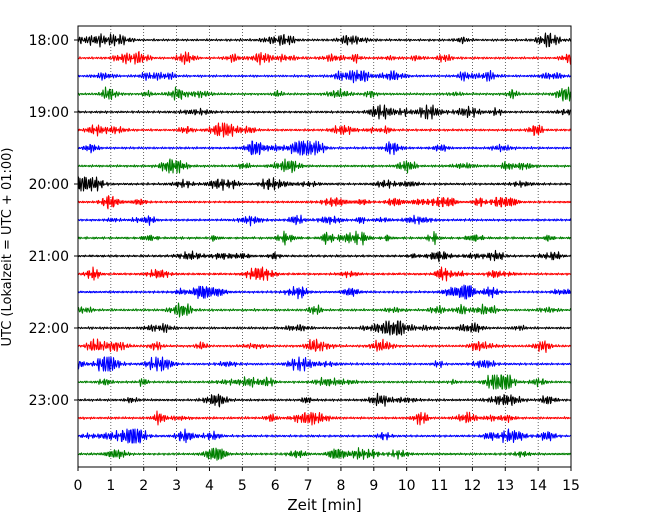 The image size is (650, 520). What do you see at coordinates (49, 257) in the screenshot?
I see `y-tick-label: 21:00` at bounding box center [49, 257].